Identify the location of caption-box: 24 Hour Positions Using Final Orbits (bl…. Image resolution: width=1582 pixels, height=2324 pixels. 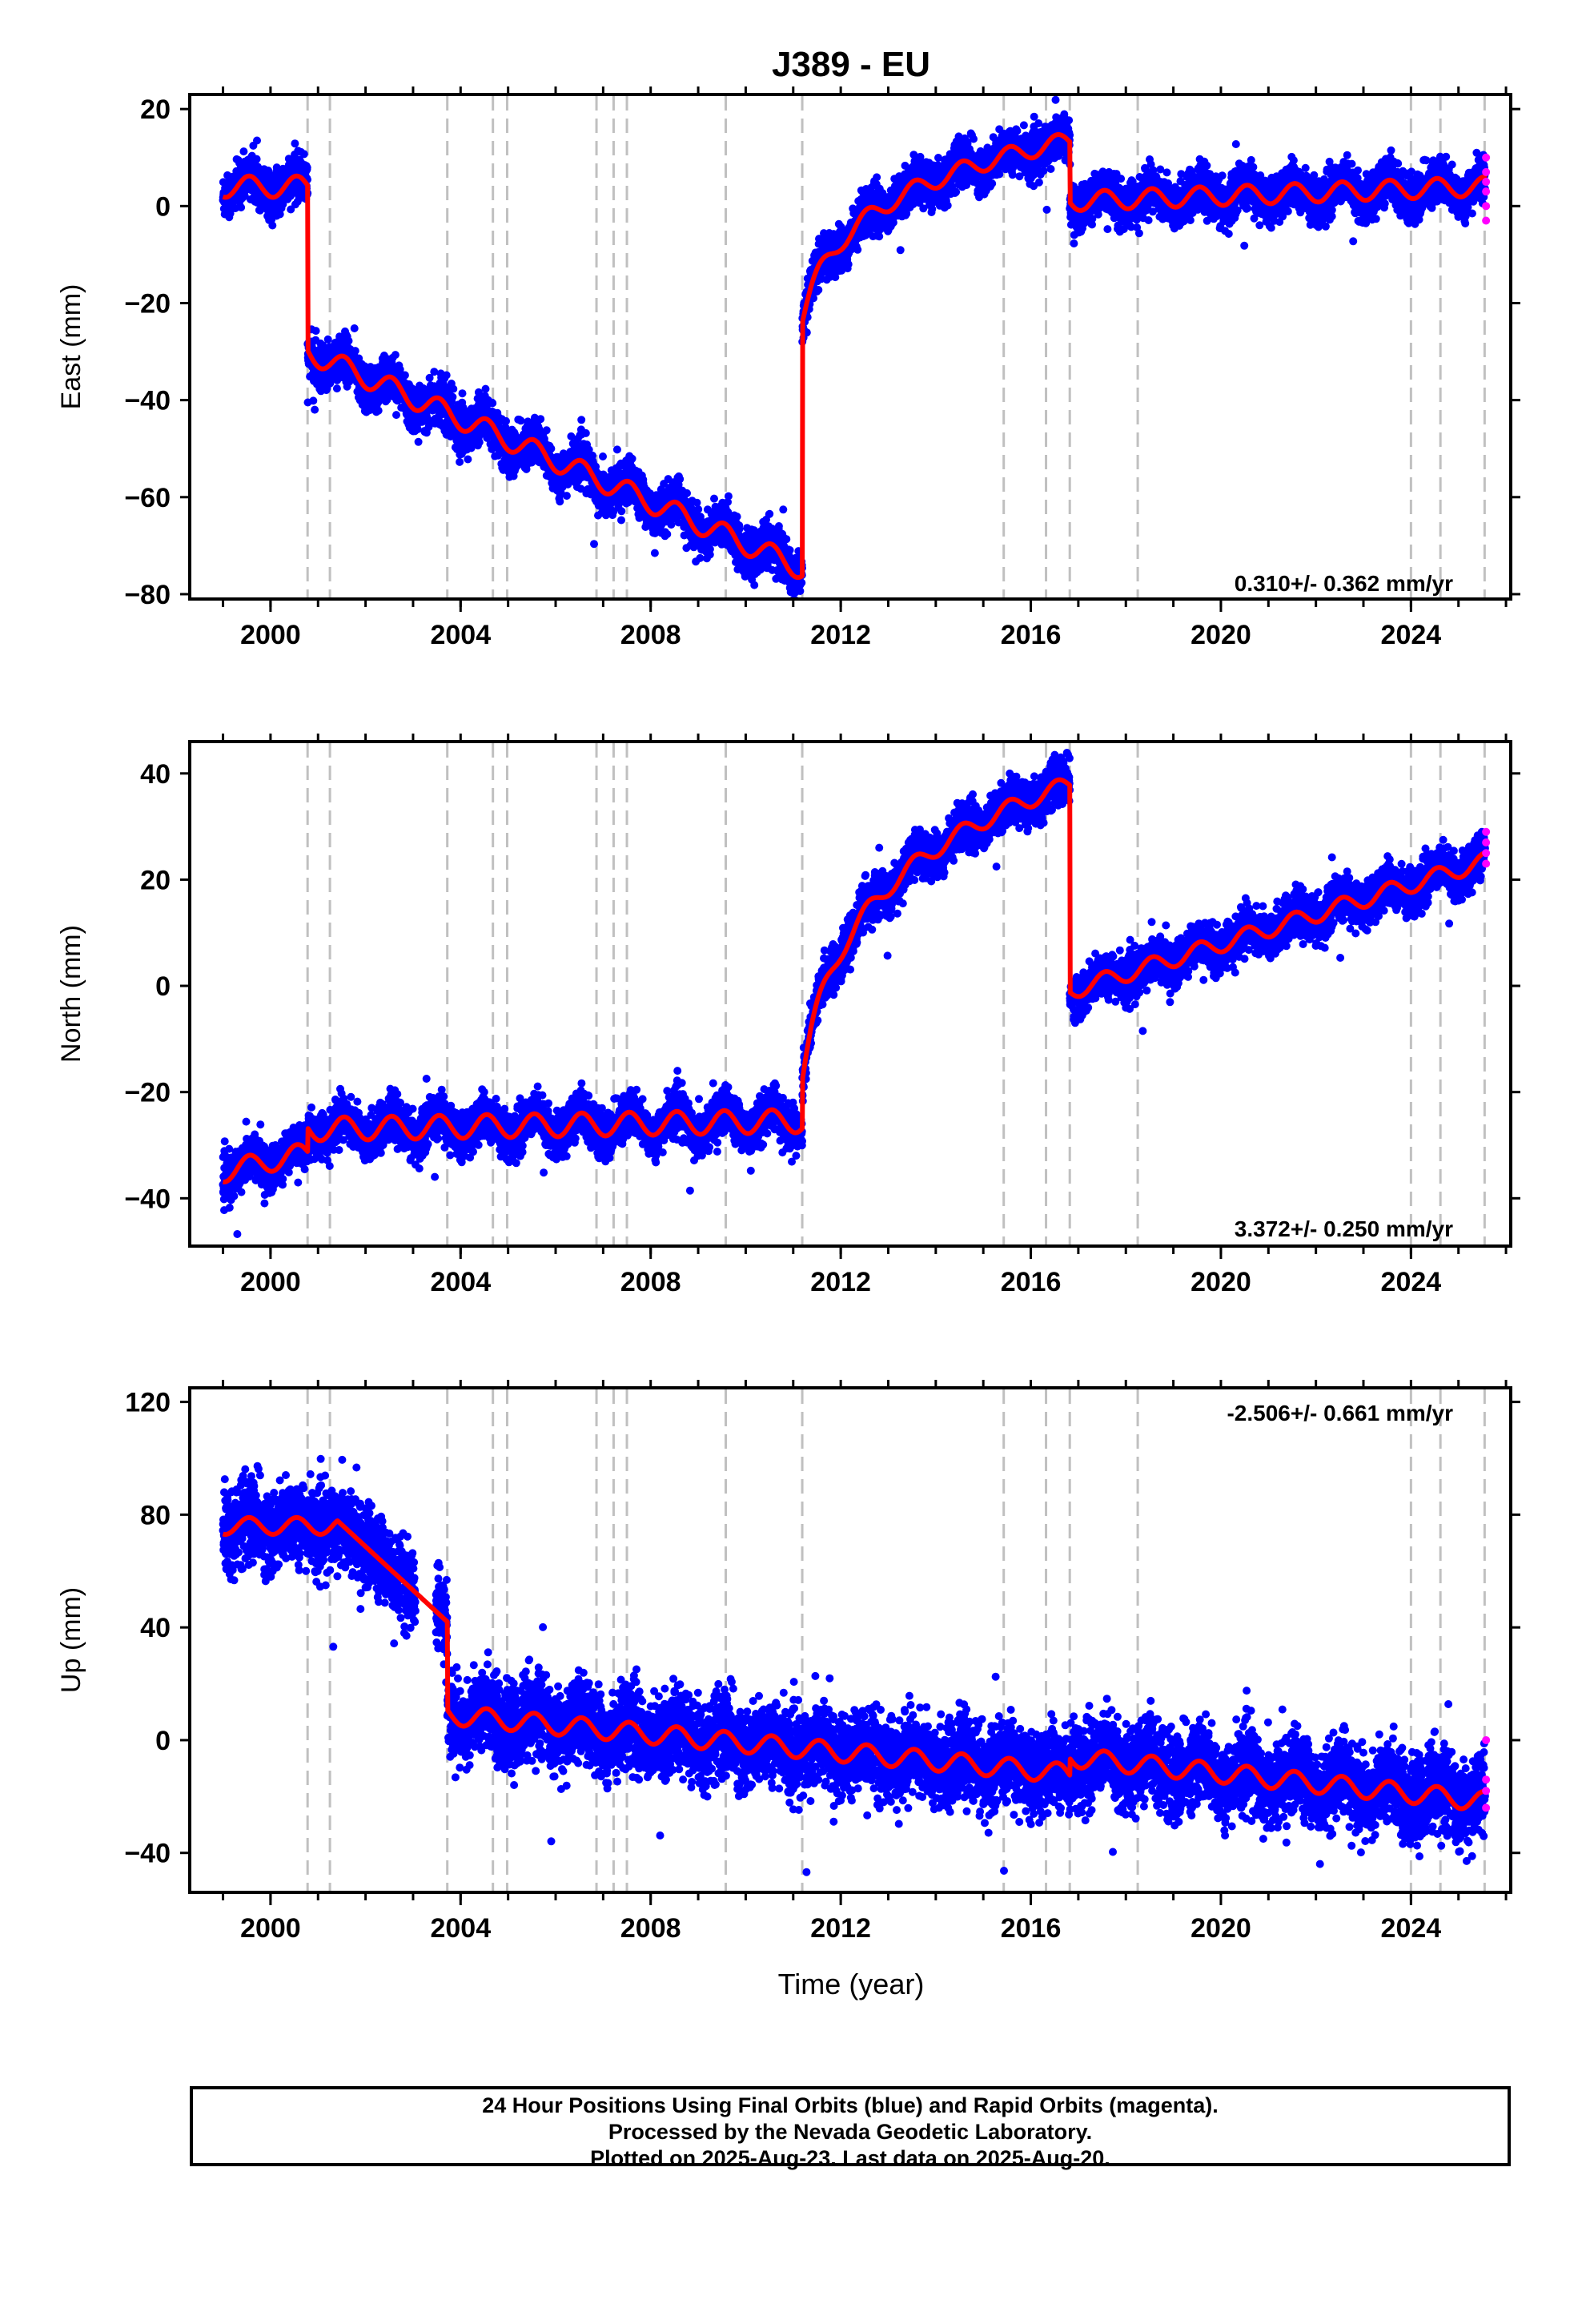
(850, 2128).